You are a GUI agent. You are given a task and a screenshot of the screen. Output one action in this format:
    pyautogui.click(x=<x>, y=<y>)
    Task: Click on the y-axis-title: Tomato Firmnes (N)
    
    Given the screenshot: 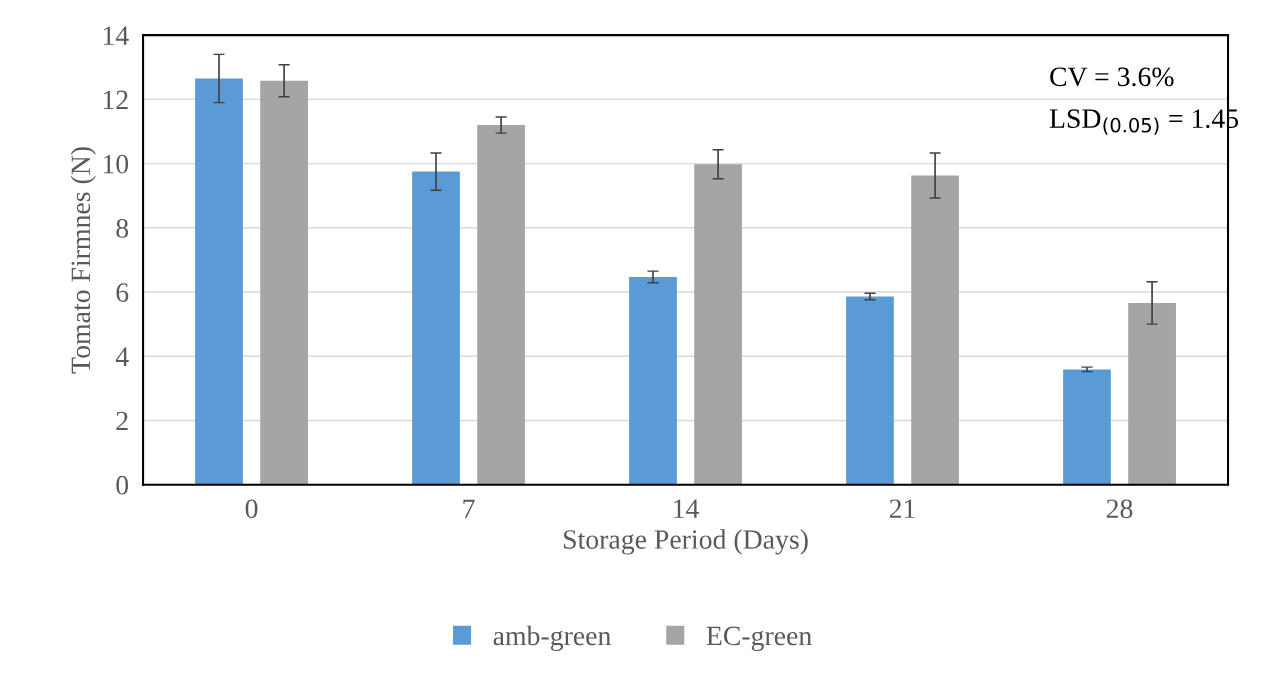 What is the action you would take?
    pyautogui.click(x=83, y=260)
    